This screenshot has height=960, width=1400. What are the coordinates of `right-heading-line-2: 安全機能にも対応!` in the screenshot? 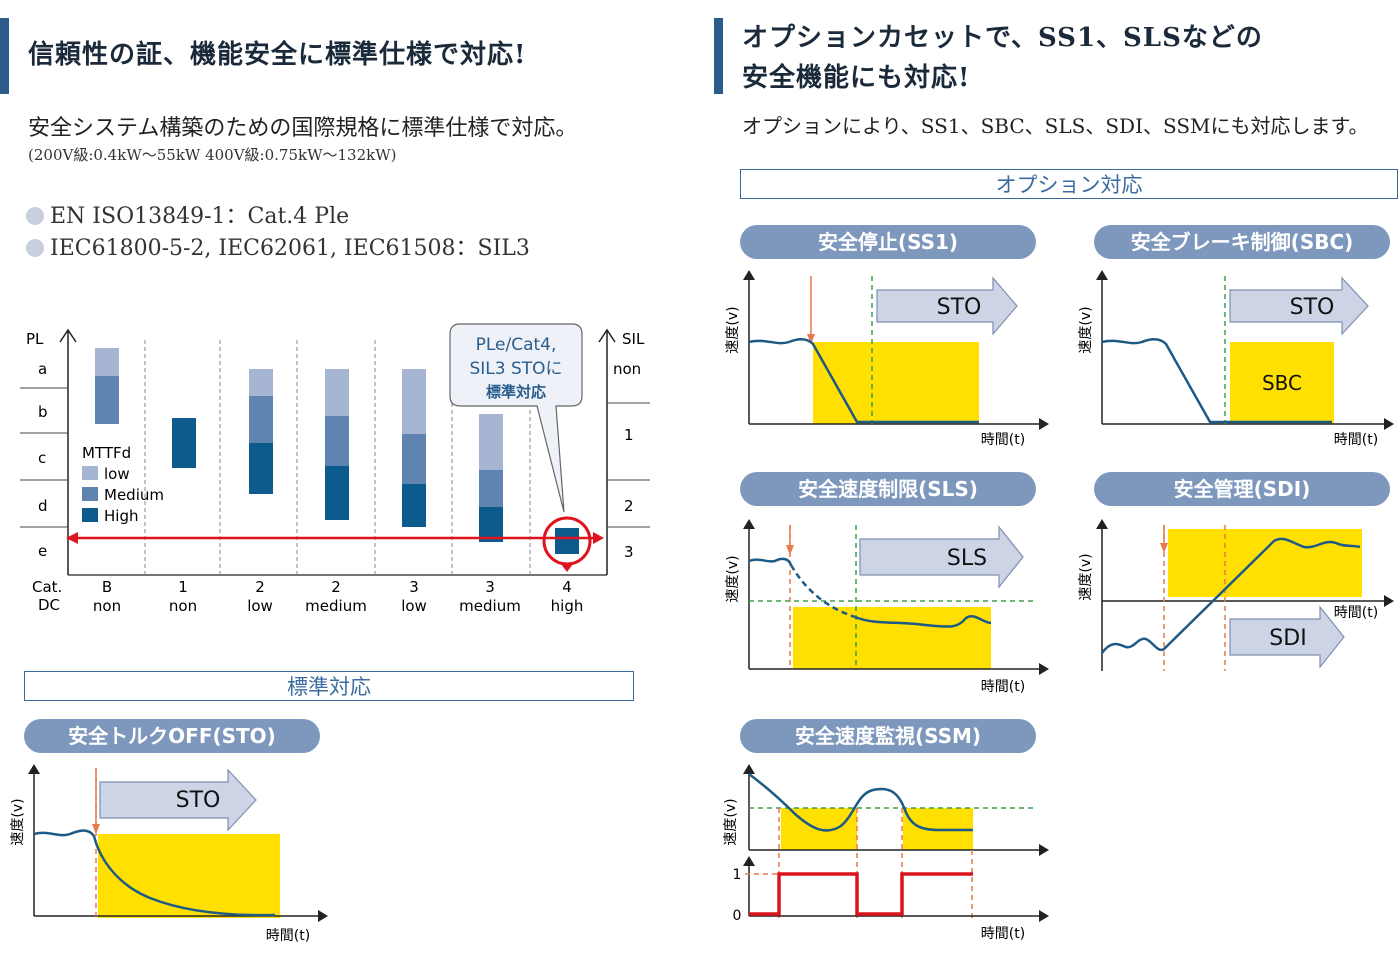 It's located at (856, 78).